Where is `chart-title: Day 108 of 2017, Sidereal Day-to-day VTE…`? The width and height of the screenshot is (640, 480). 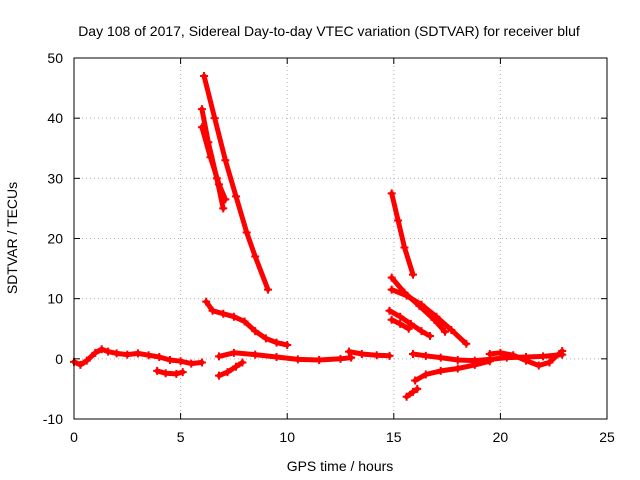
chart-title: Day 108 of 2017, Sidereal Day-to-day VTE… is located at coordinates (329, 31).